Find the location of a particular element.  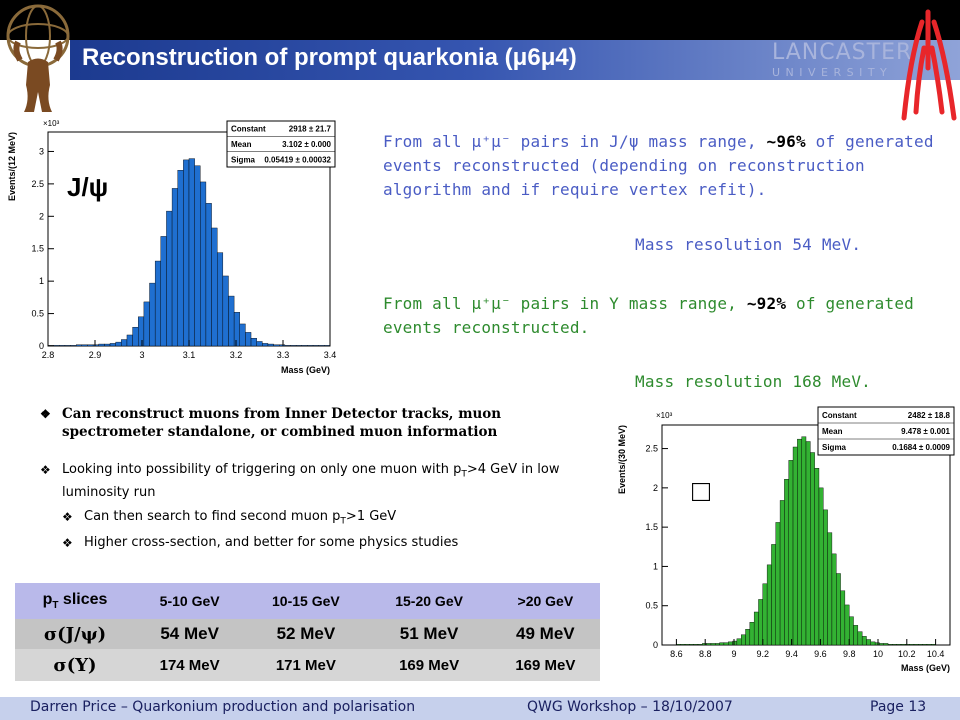

logo-figure is located at coordinates (38, 85).